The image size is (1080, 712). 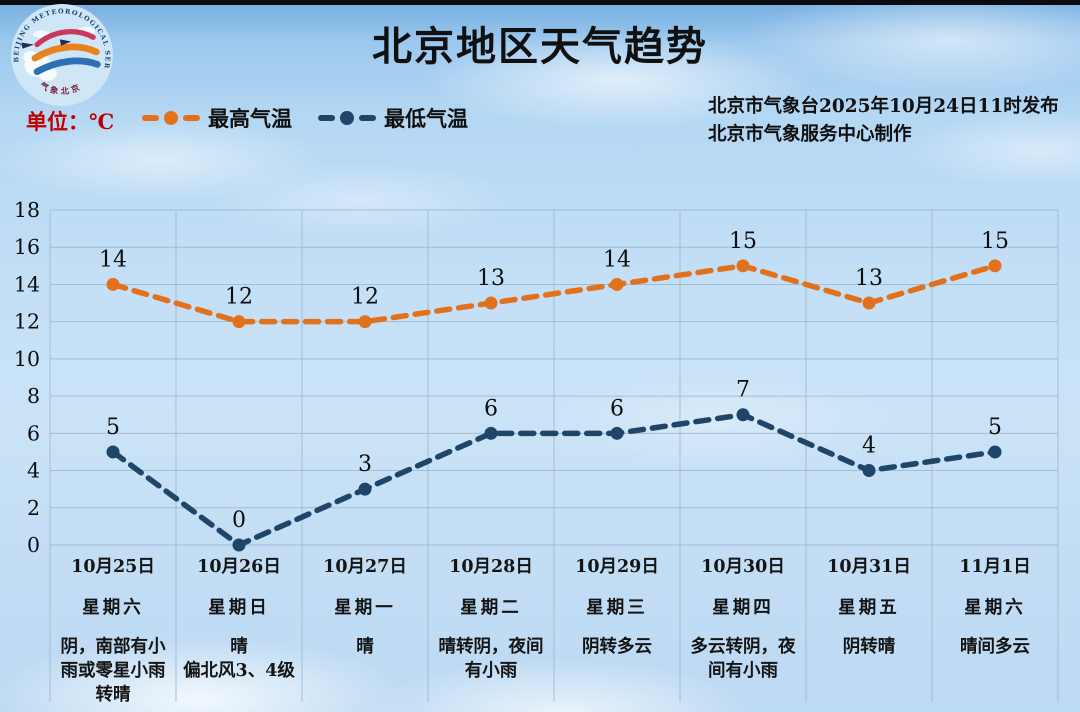 I want to click on min-temp-value-label: 4, so click(x=869, y=446).